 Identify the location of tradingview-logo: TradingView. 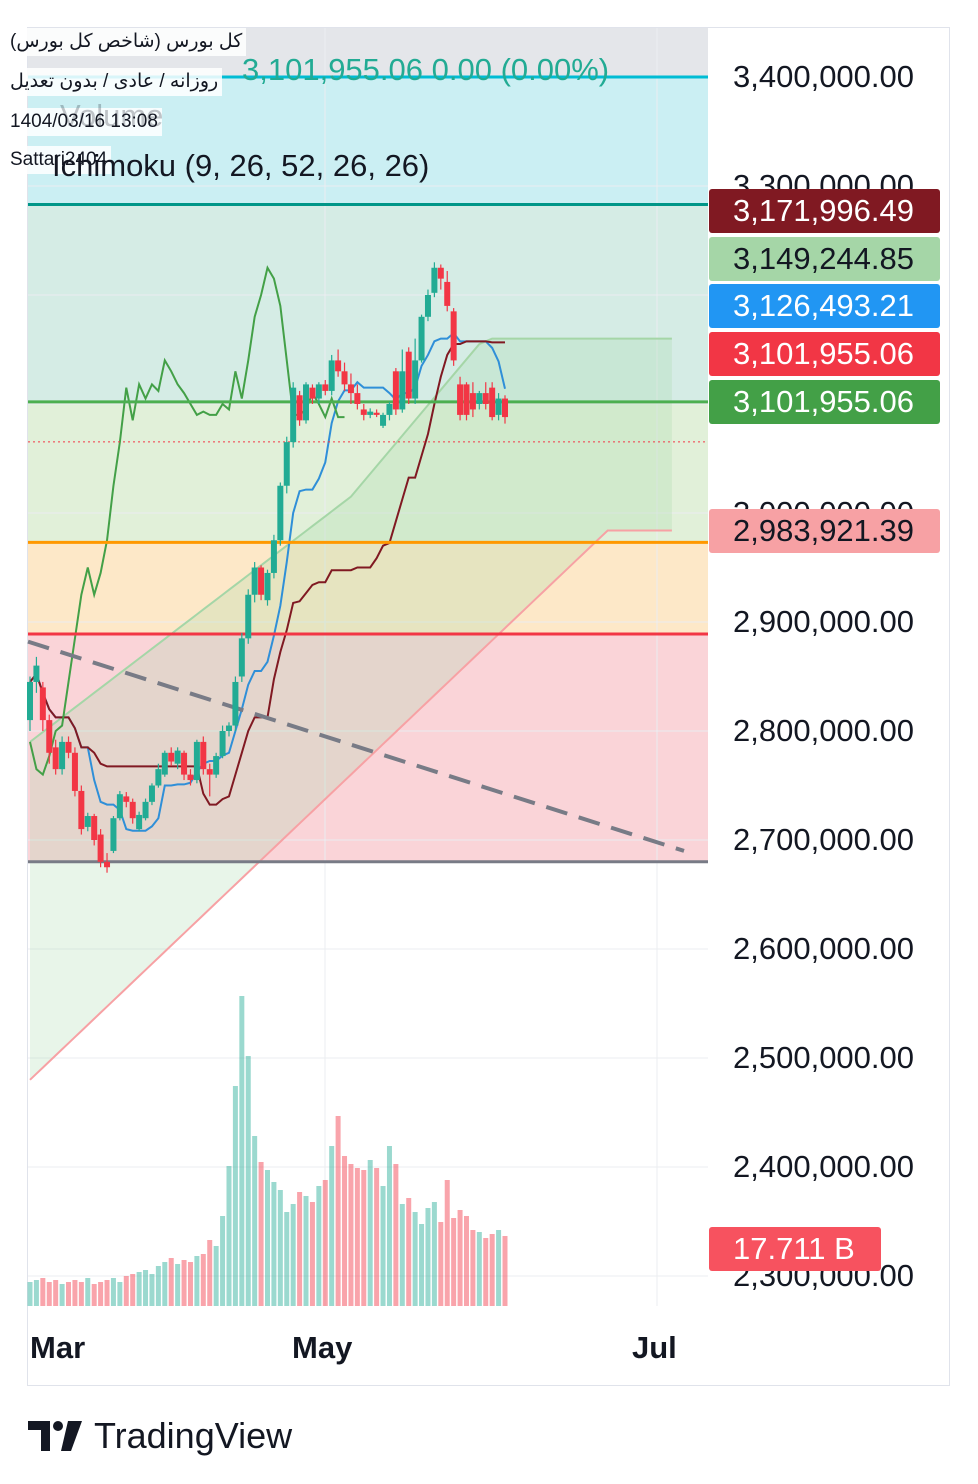
(160, 1436).